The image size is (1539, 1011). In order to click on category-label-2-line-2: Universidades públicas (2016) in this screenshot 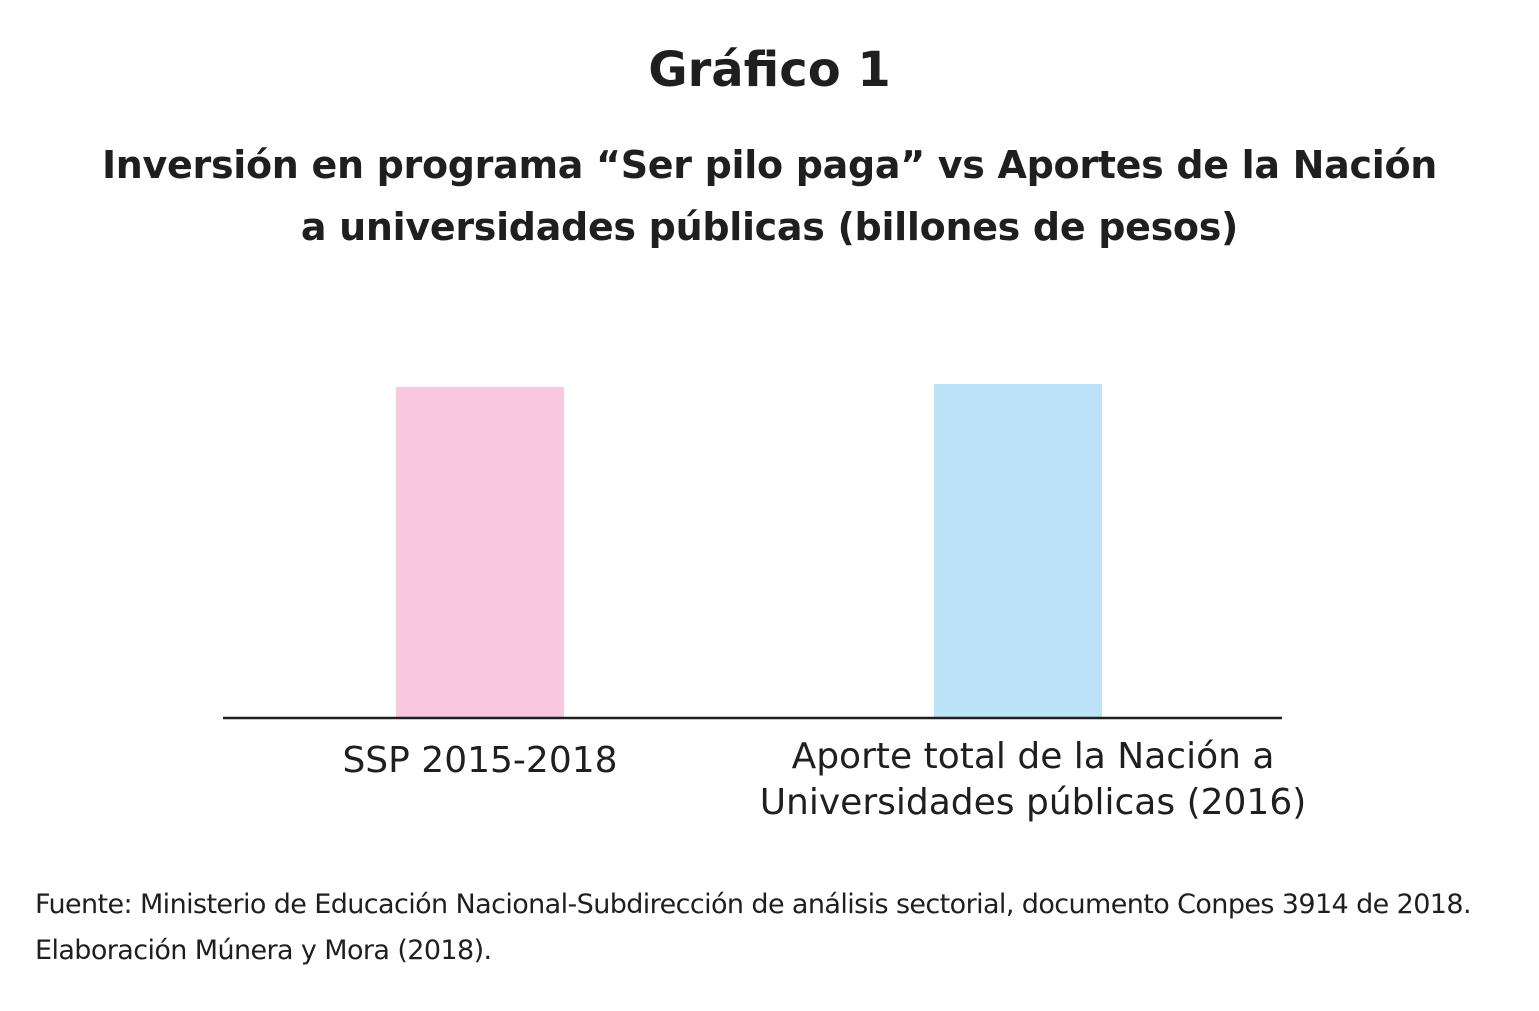, I will do `click(1033, 802)`.